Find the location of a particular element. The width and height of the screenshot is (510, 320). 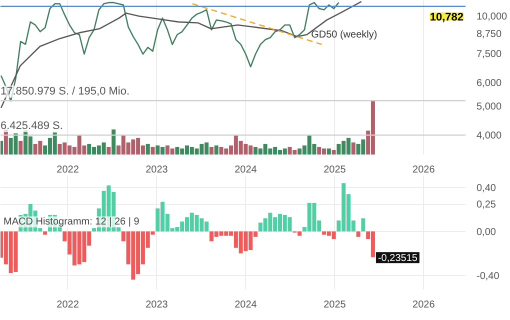

y-tick-label: 4,000 is located at coordinates (489, 136).